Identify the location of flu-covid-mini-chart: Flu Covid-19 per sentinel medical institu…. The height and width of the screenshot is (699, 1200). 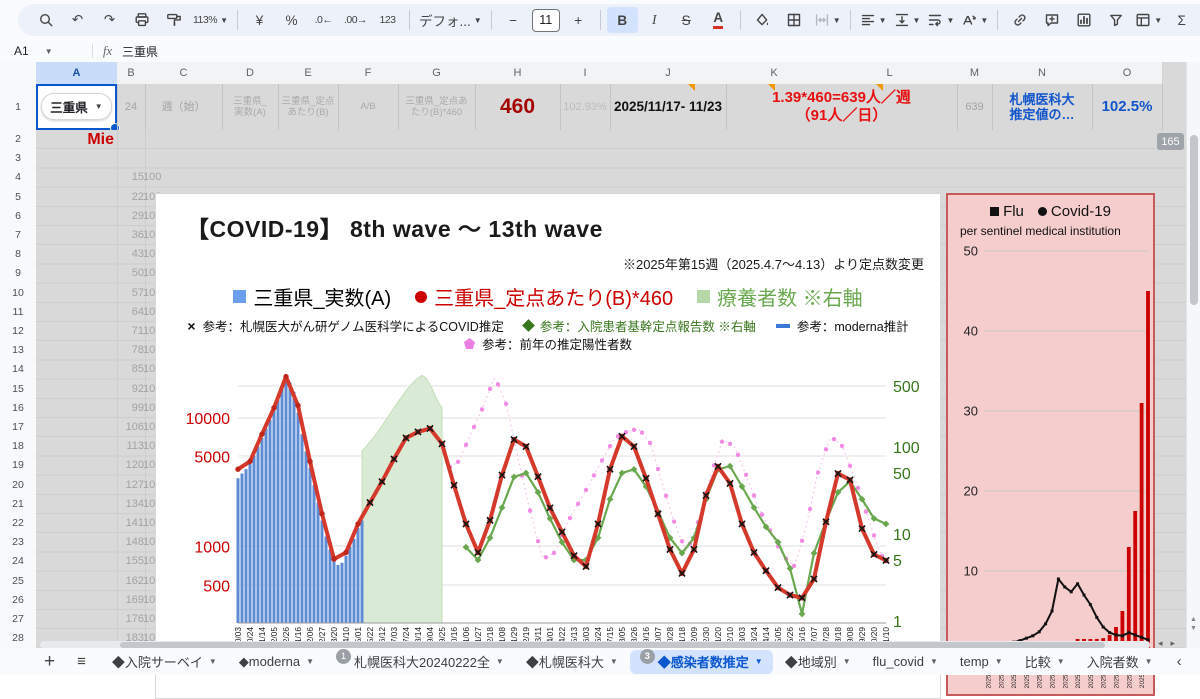
(1050, 444).